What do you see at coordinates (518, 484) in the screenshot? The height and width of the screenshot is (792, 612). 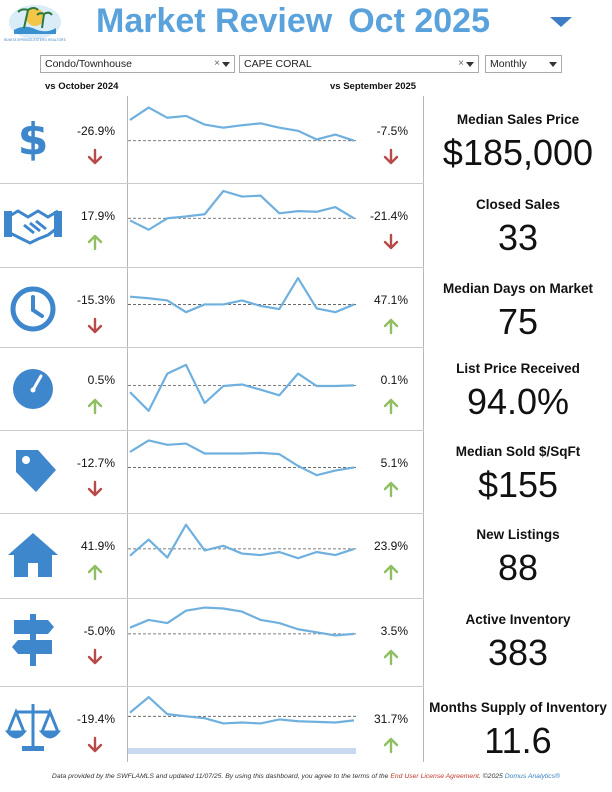 I see `metric-value: $155` at bounding box center [518, 484].